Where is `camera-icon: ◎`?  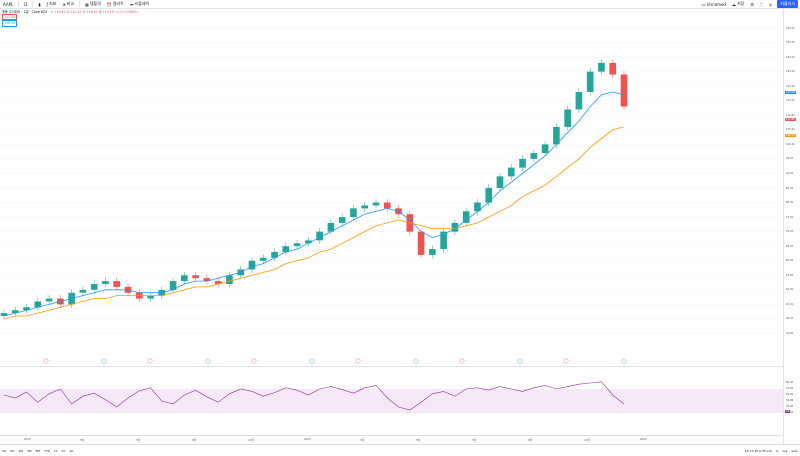
camera-icon: ◎ is located at coordinates (770, 4).